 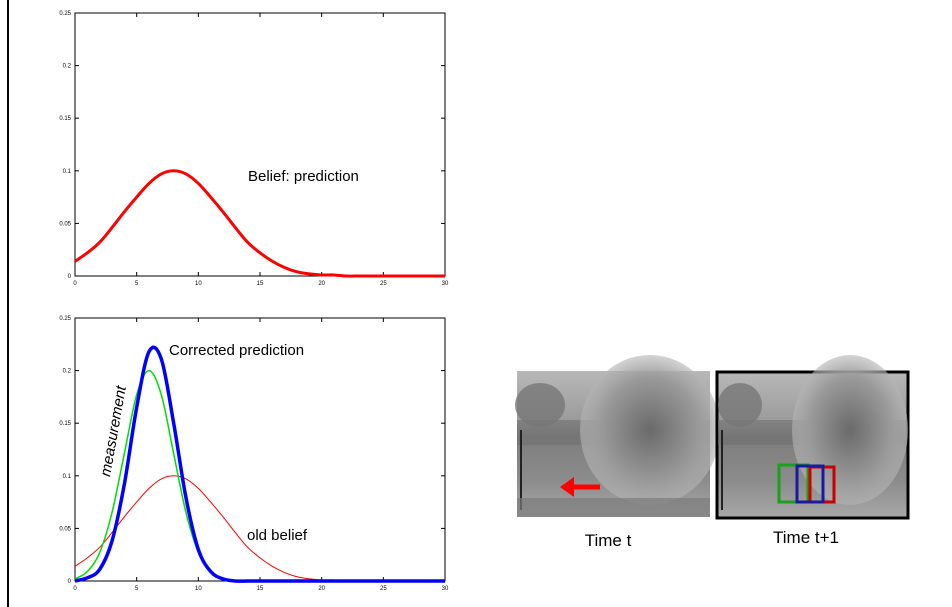 What do you see at coordinates (277, 535) in the screenshot?
I see `annotation: old belief` at bounding box center [277, 535].